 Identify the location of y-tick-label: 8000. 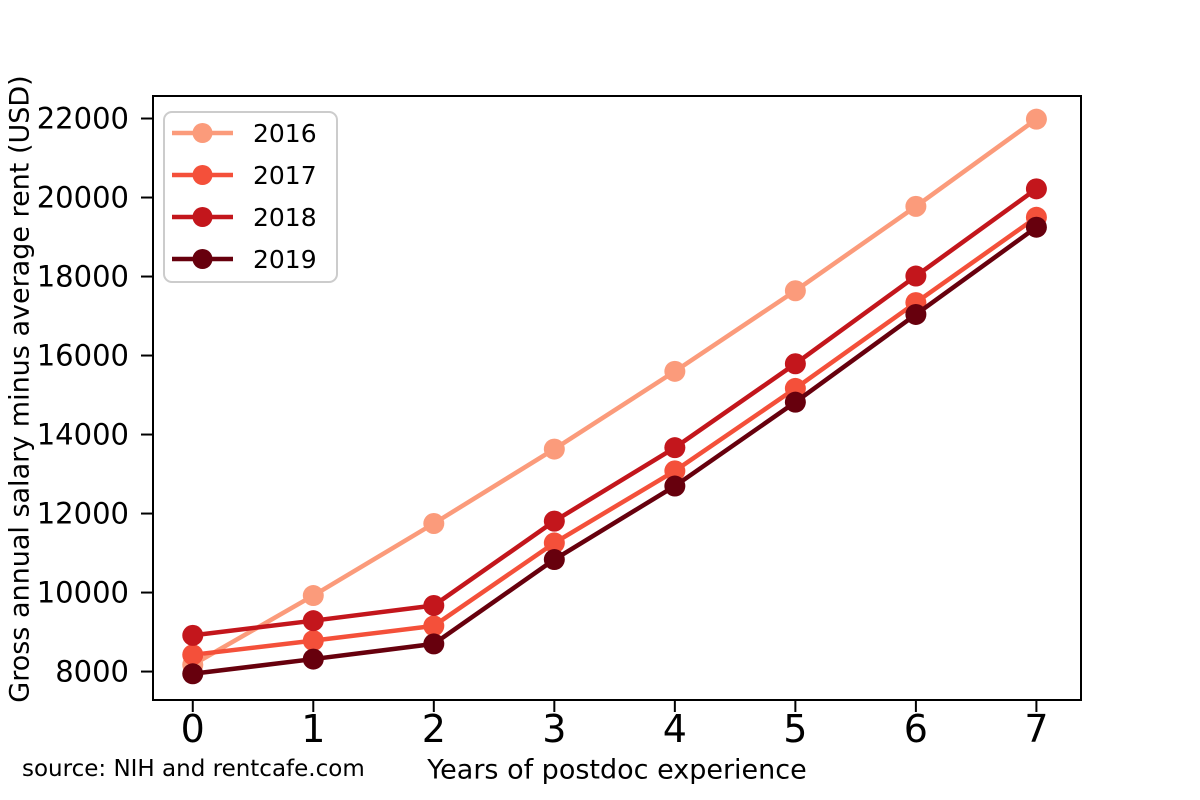
(92, 672).